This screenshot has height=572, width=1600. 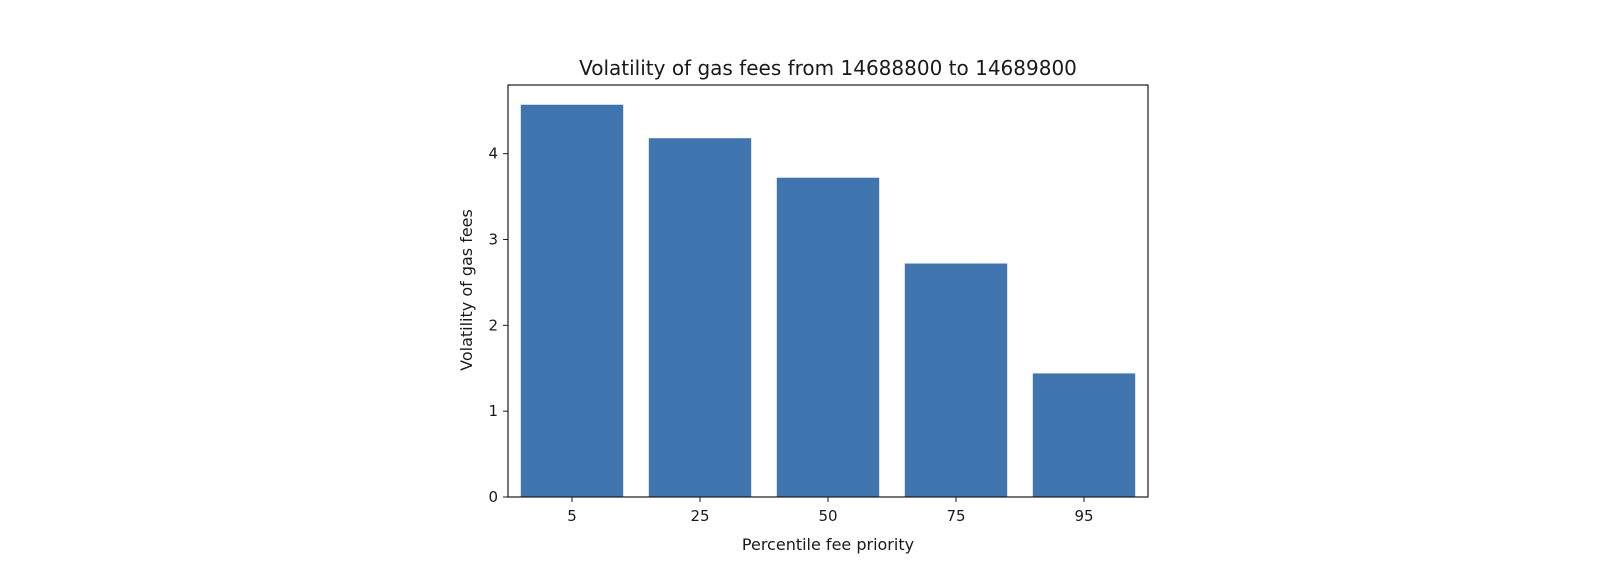 What do you see at coordinates (828, 544) in the screenshot?
I see `x-axis-label: Percentile fee priority` at bounding box center [828, 544].